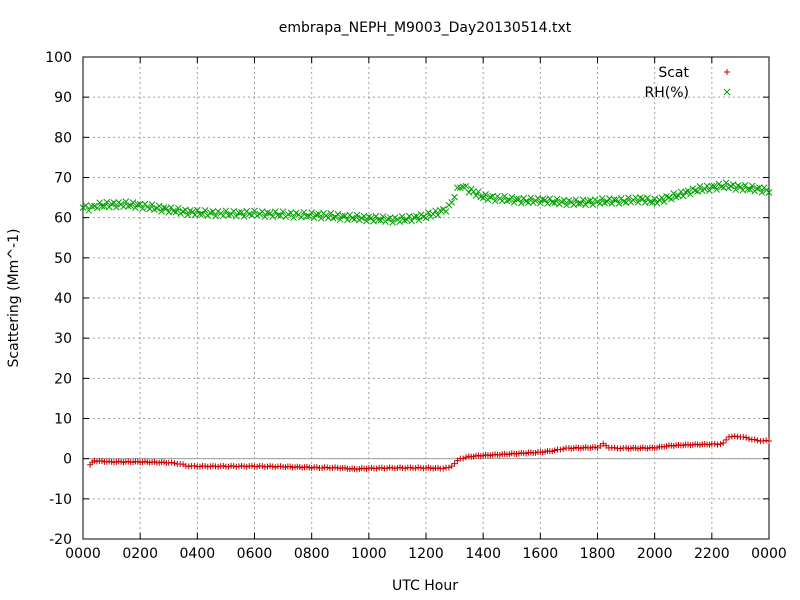  I want to click on x-tick-label: 1200, so click(426, 554).